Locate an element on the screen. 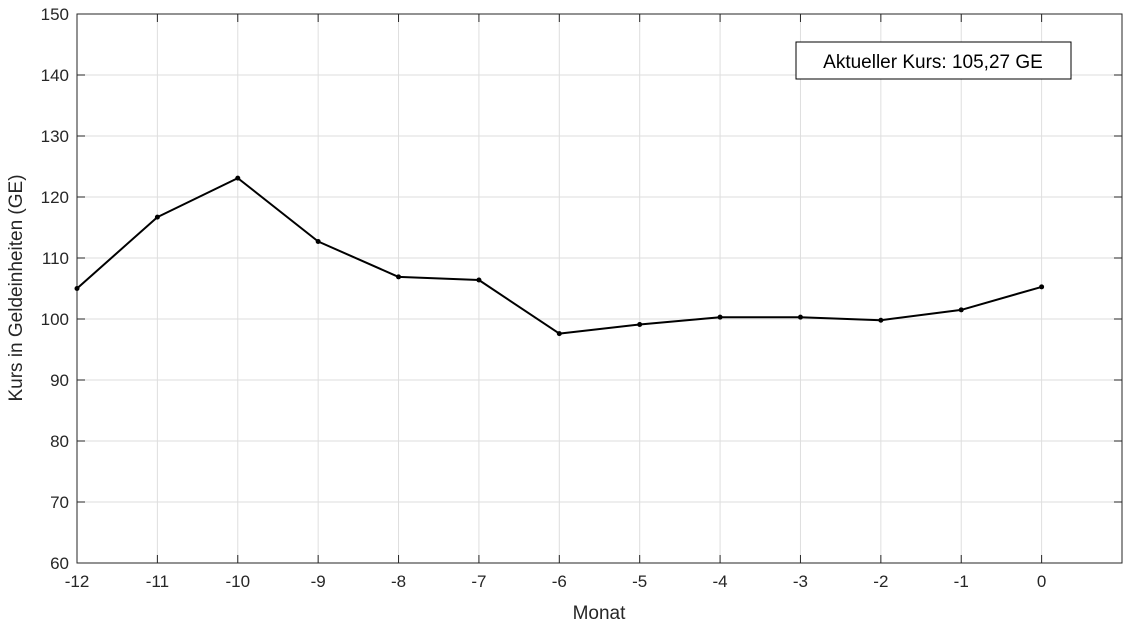 The image size is (1133, 627). x-tick-label: -12 is located at coordinates (77, 581).